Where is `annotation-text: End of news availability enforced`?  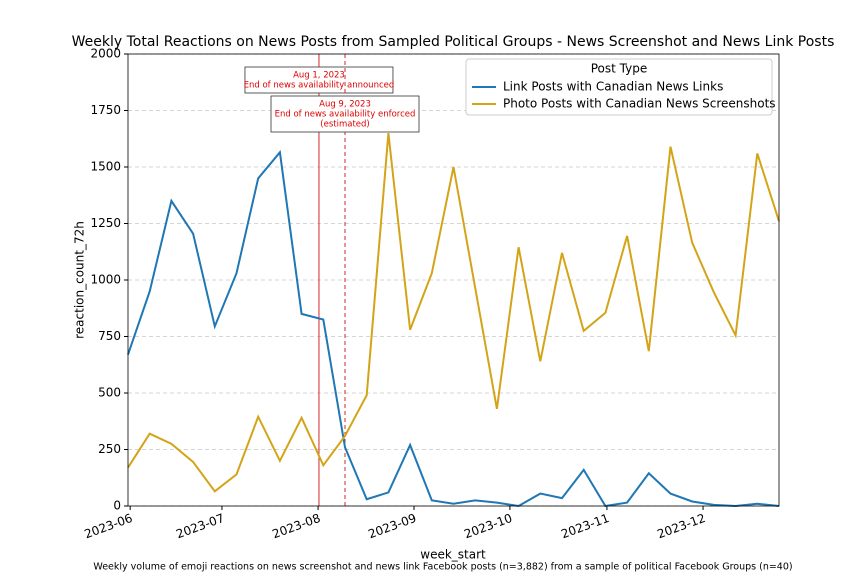 annotation-text: End of news availability enforced is located at coordinates (345, 115).